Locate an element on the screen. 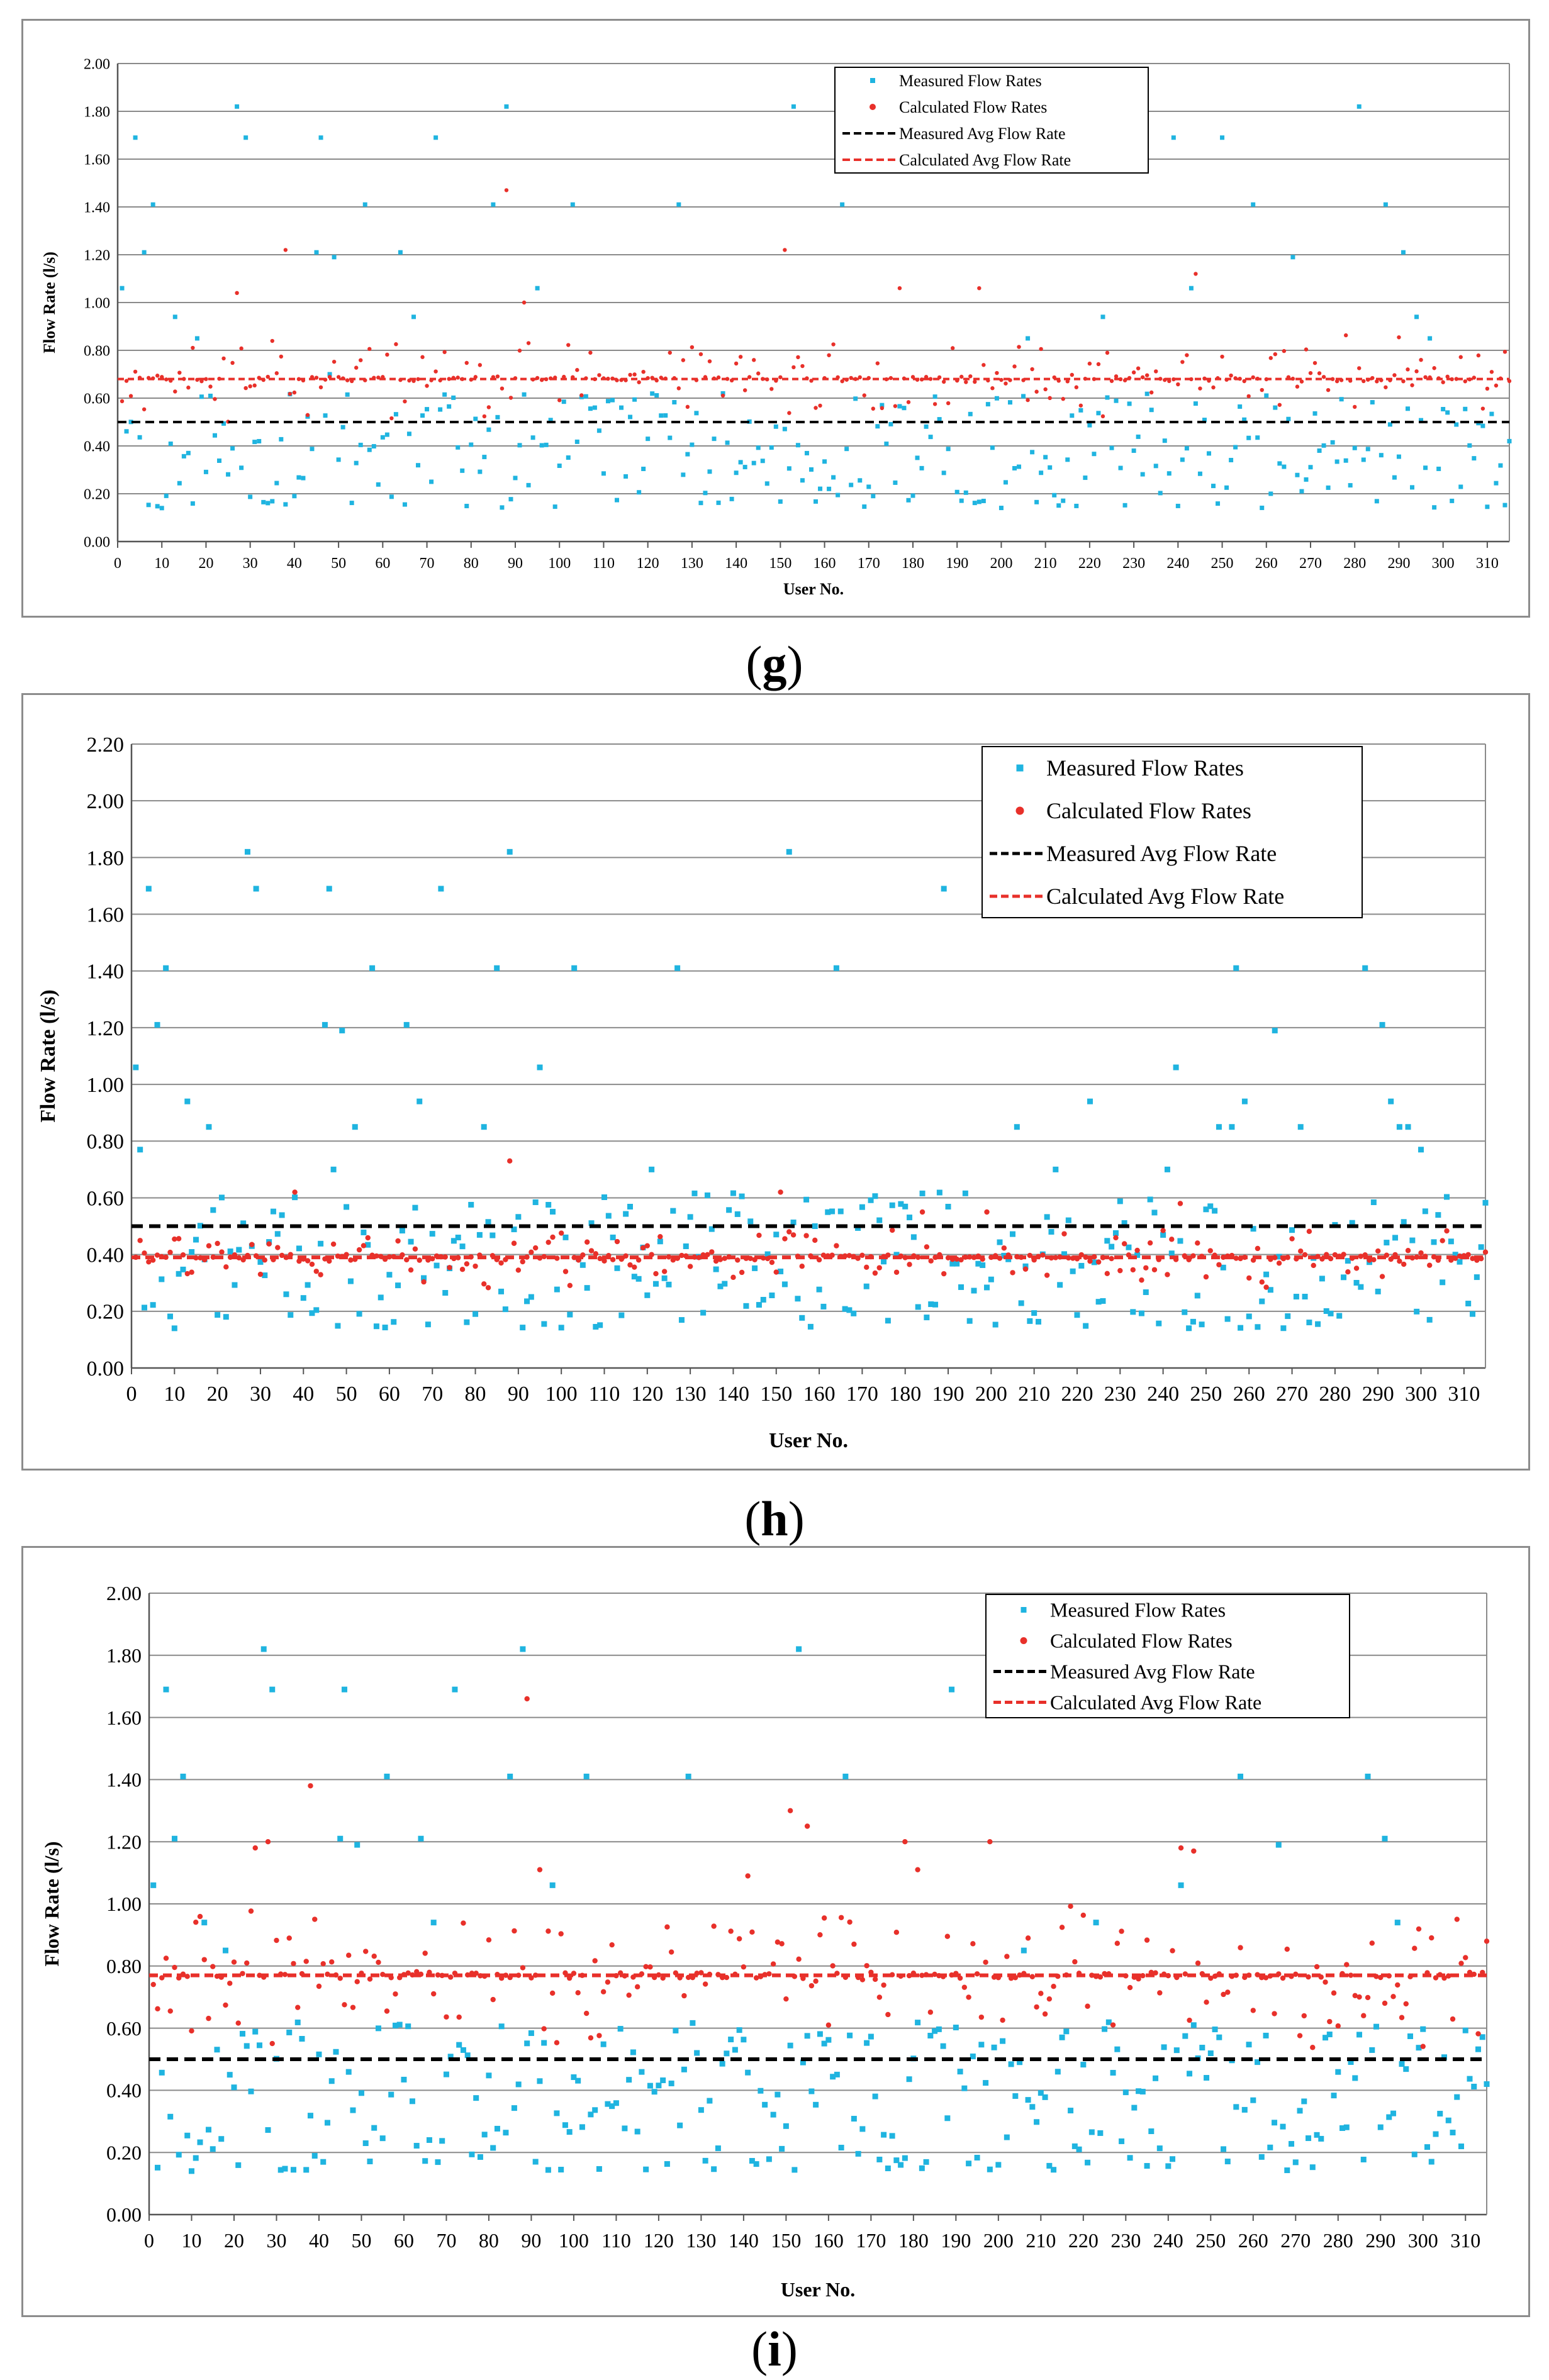  x-tick-label: 230 is located at coordinates (1133, 563).